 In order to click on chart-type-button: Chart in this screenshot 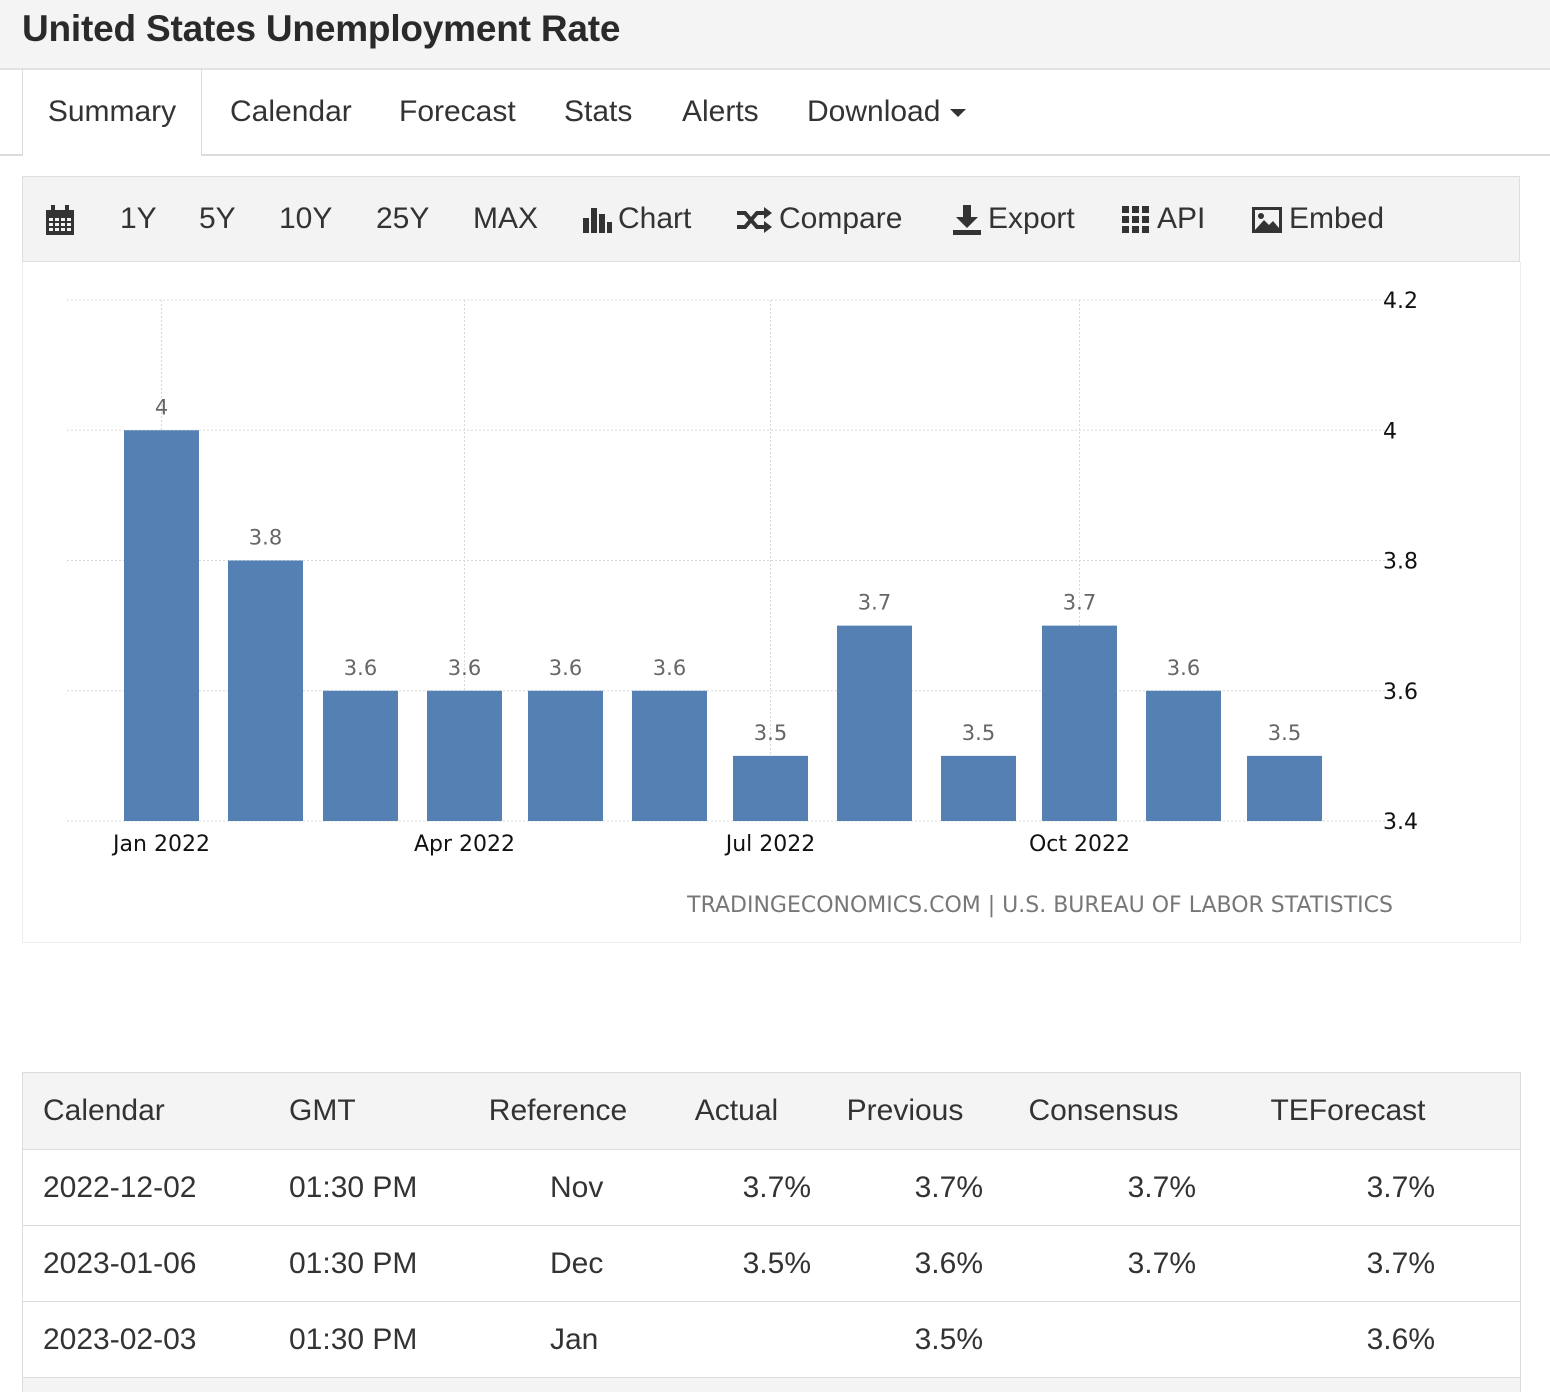, I will do `click(636, 219)`.